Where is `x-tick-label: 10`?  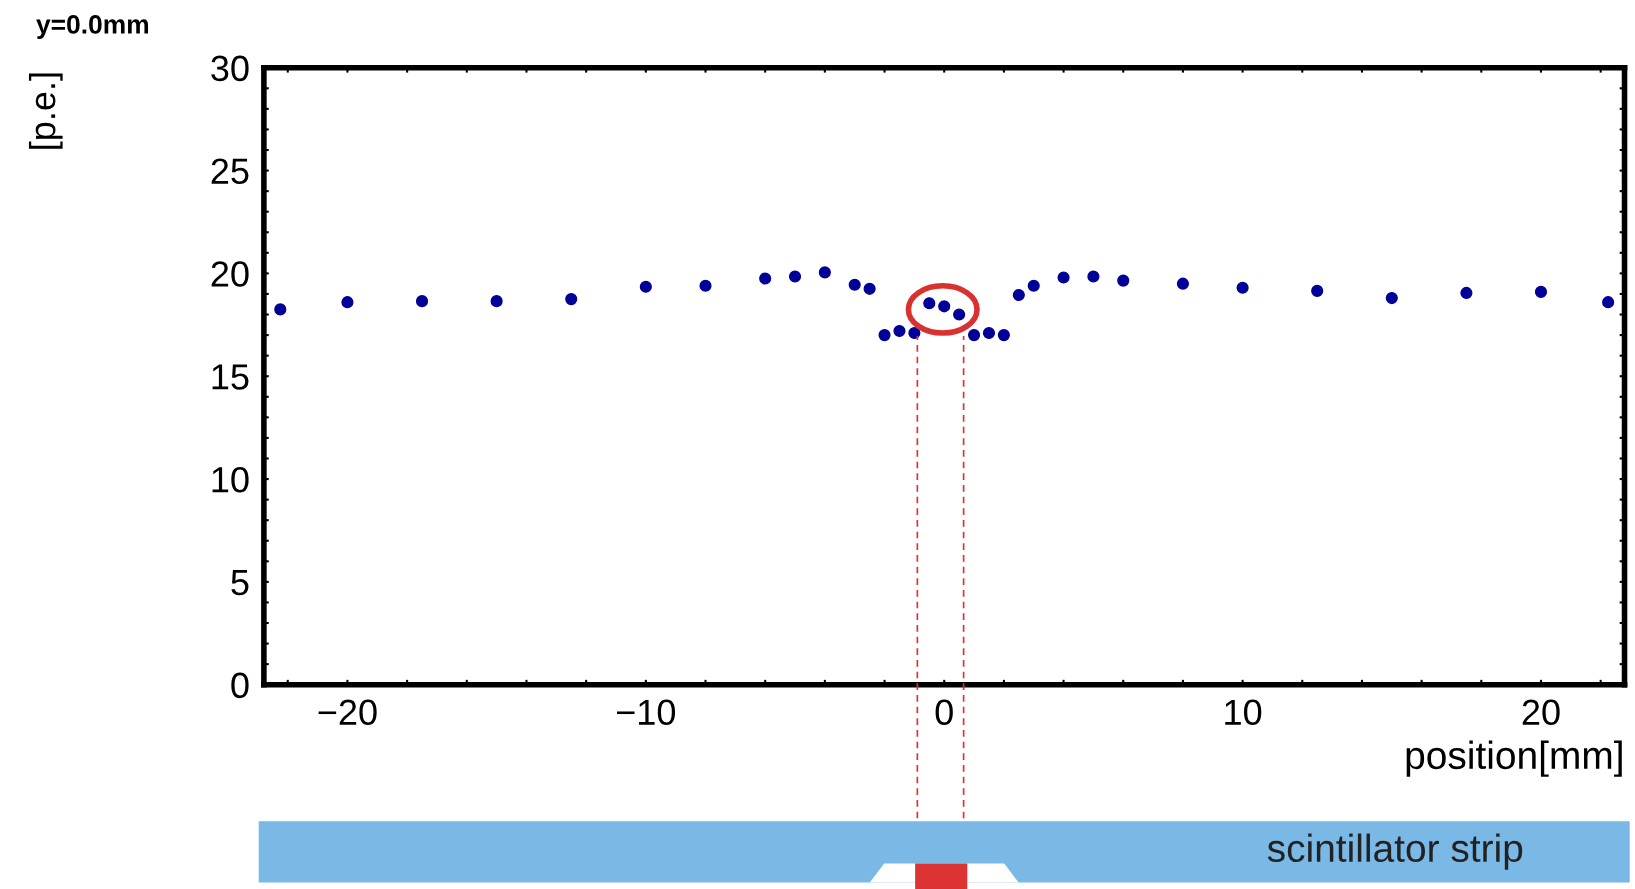
x-tick-label: 10 is located at coordinates (1243, 712).